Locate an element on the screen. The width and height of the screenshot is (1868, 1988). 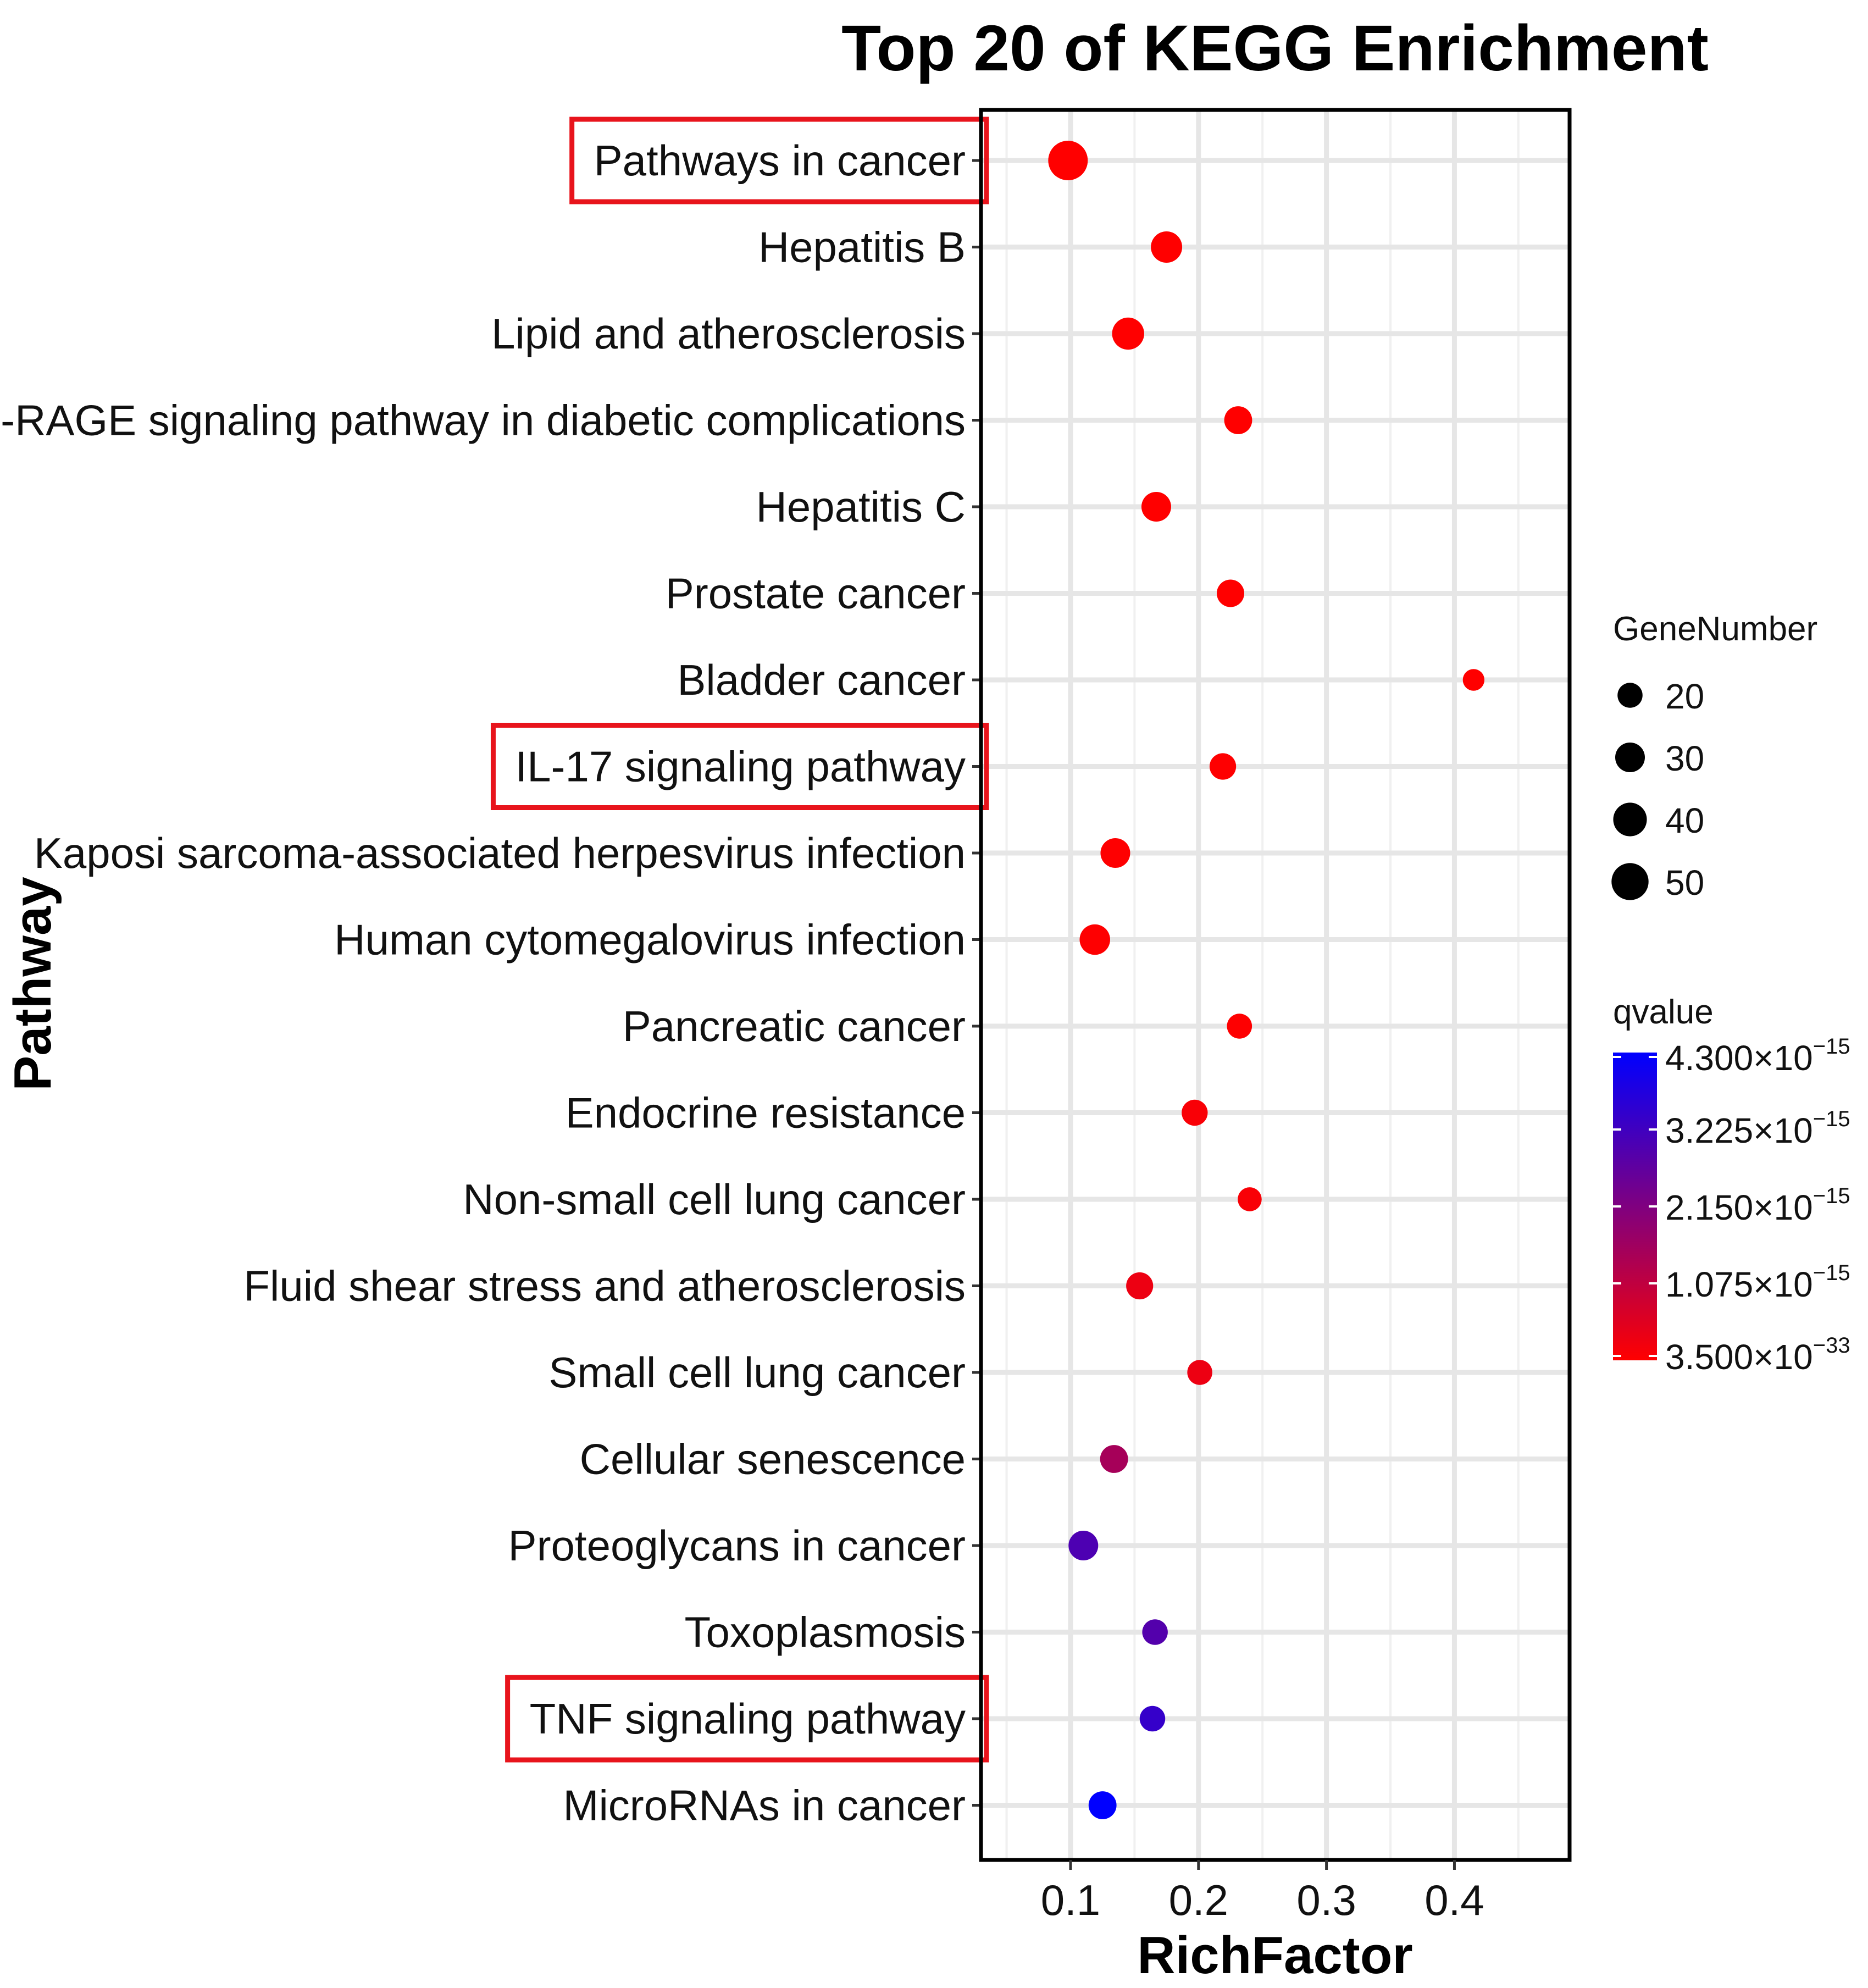
y-tick-label: MicroRNAs in cancer is located at coordinates (765, 1805).